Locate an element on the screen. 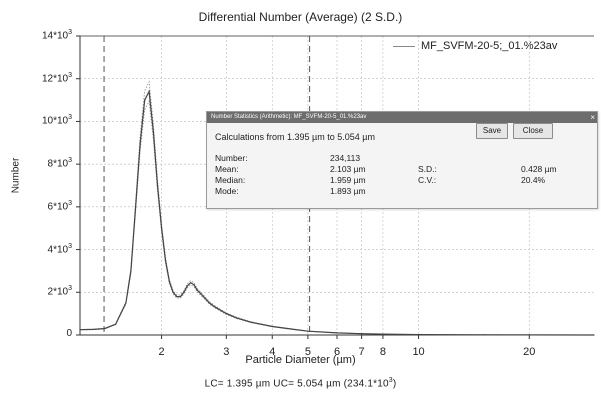 This screenshot has height=399, width=601. y-tick-label: 4*103 is located at coordinates (59, 248).